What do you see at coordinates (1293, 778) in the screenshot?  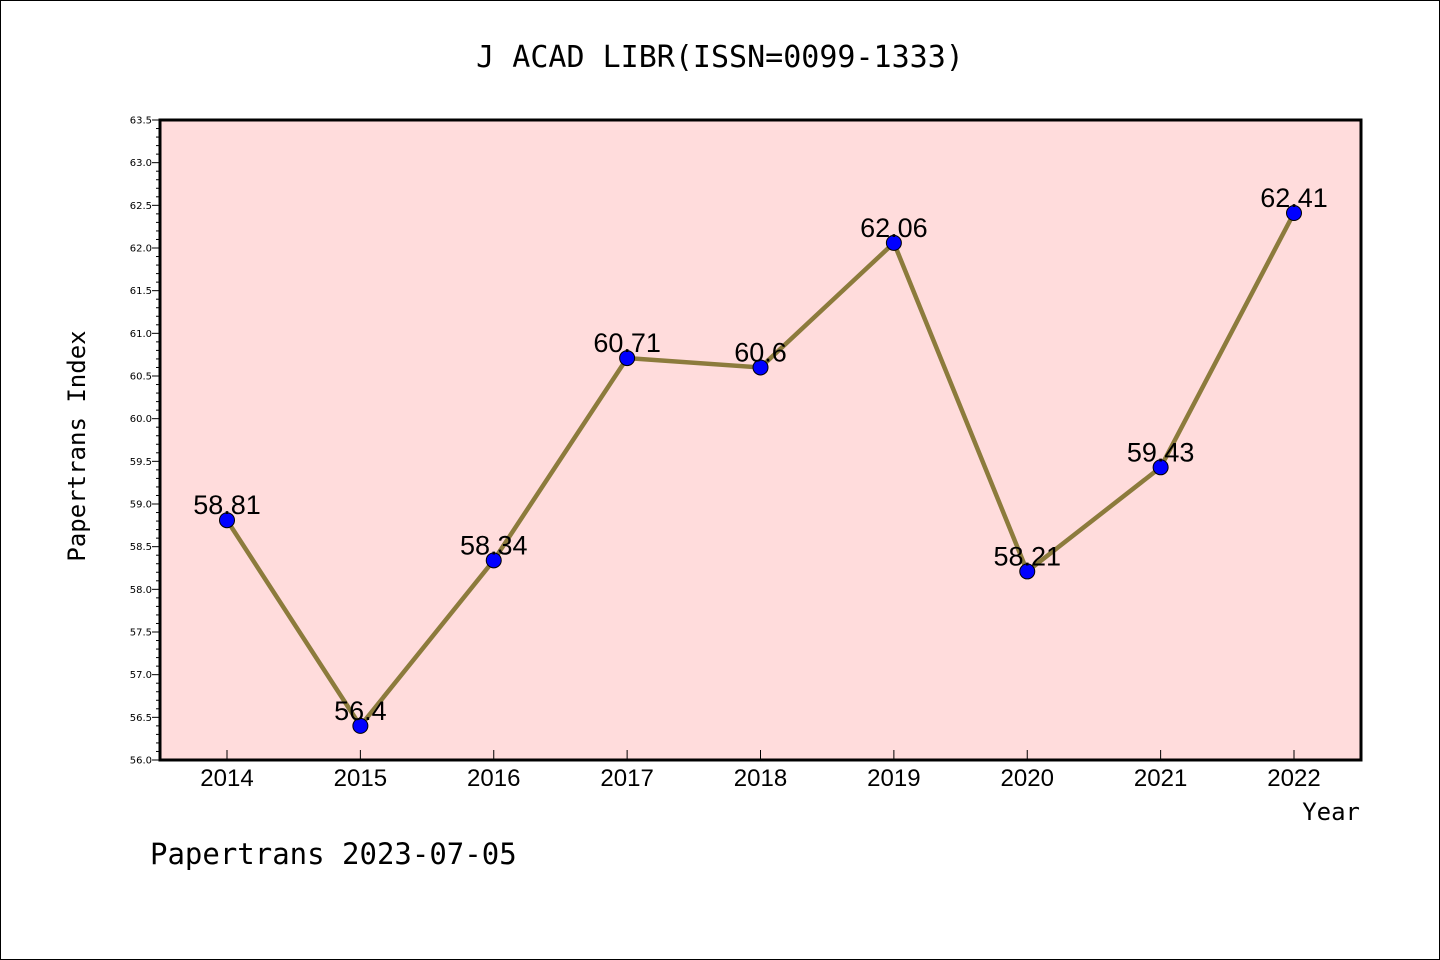 I see `x-tick-label: 2022` at bounding box center [1293, 778].